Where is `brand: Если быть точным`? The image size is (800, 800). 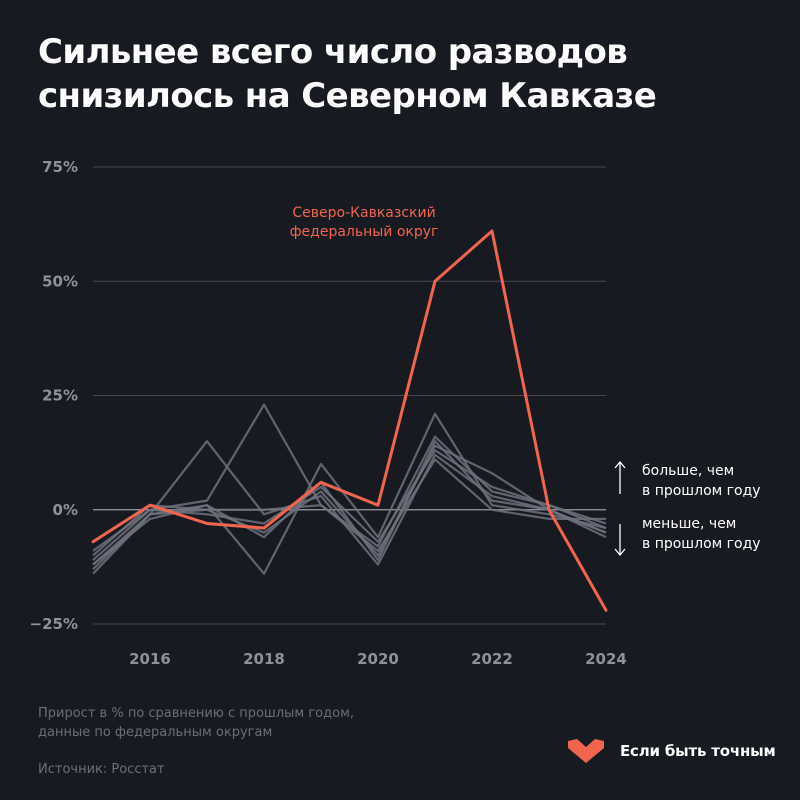
brand: Если быть точным is located at coordinates (671, 751).